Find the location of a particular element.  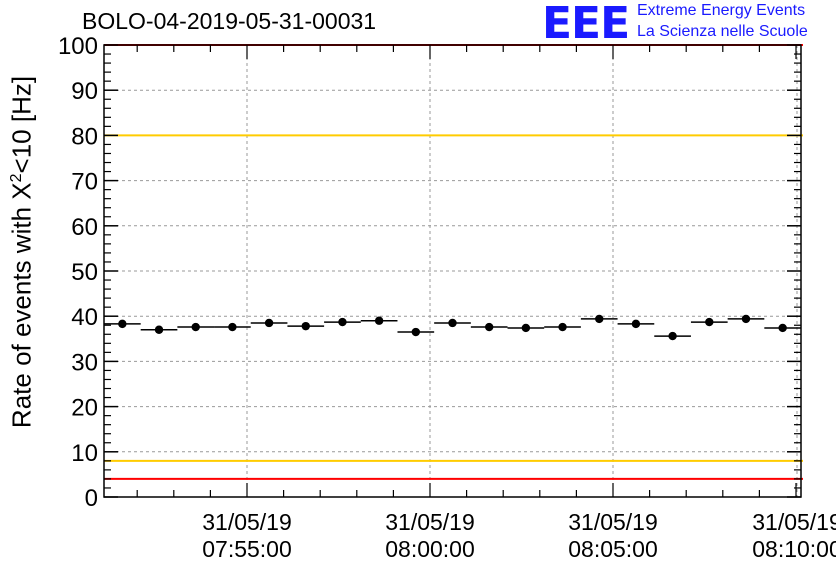

y-tick-label: 90 is located at coordinates (84, 91).